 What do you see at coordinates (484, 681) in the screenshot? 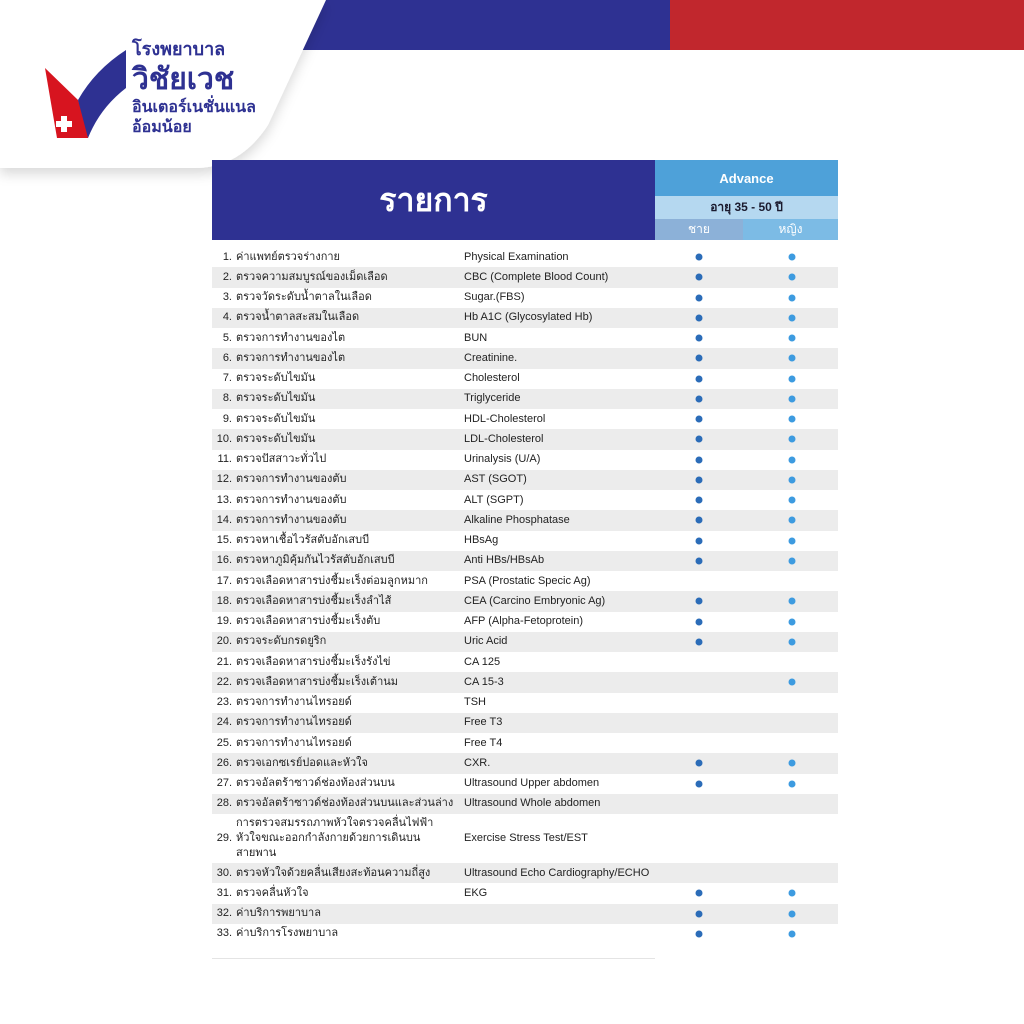
I see `item-english: CA 15-3` at bounding box center [484, 681].